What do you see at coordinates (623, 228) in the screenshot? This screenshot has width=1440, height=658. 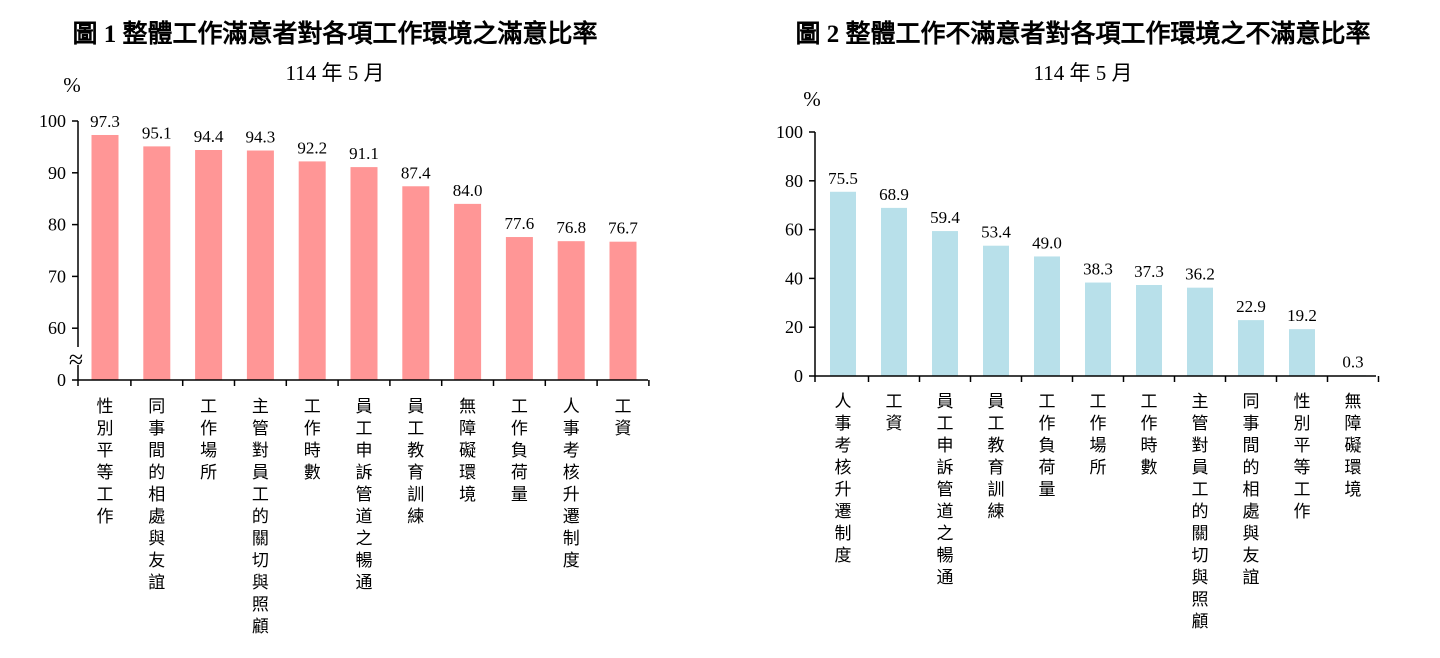 I see `data-label: 76.7` at bounding box center [623, 228].